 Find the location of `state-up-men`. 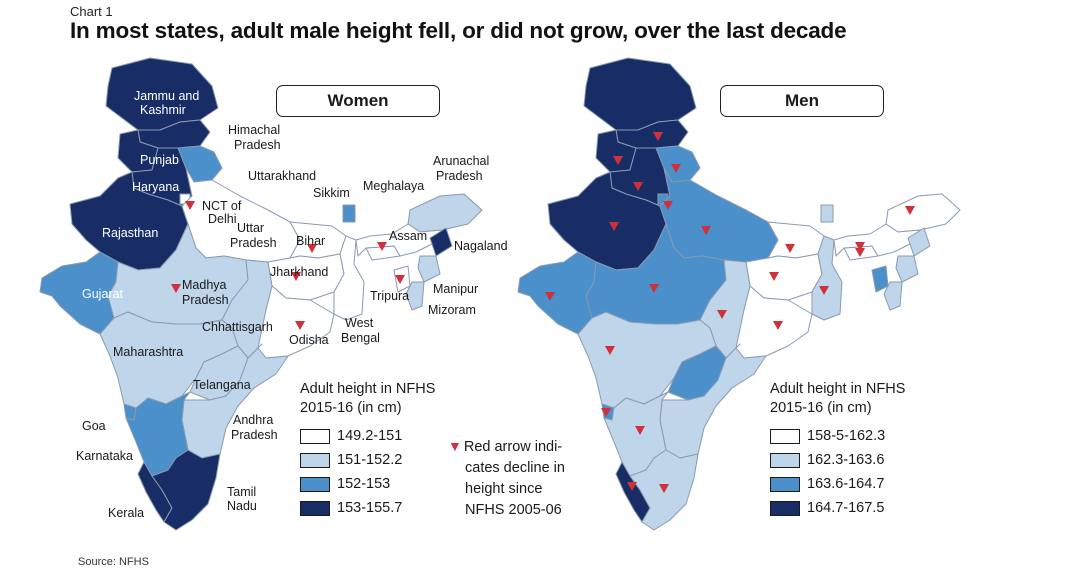

state-up-men is located at coordinates (719, 215).